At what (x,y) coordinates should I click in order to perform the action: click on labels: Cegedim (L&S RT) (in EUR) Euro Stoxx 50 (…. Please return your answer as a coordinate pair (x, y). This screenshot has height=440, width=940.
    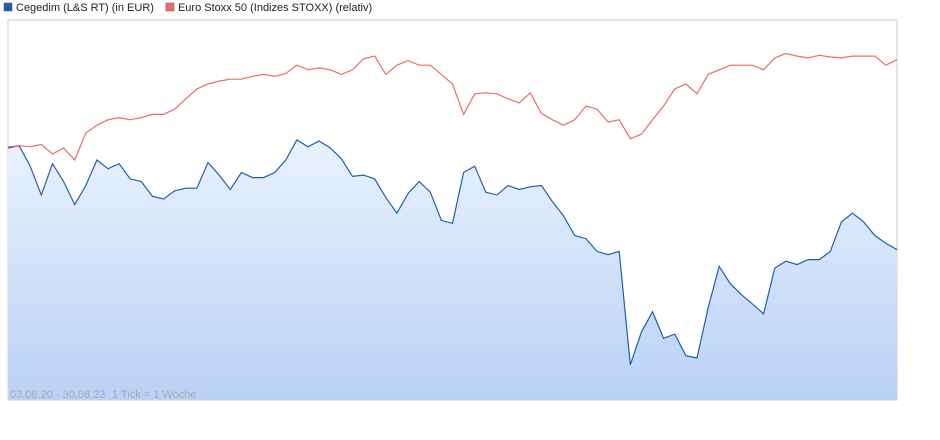
    Looking at the image, I should click on (187, 8).